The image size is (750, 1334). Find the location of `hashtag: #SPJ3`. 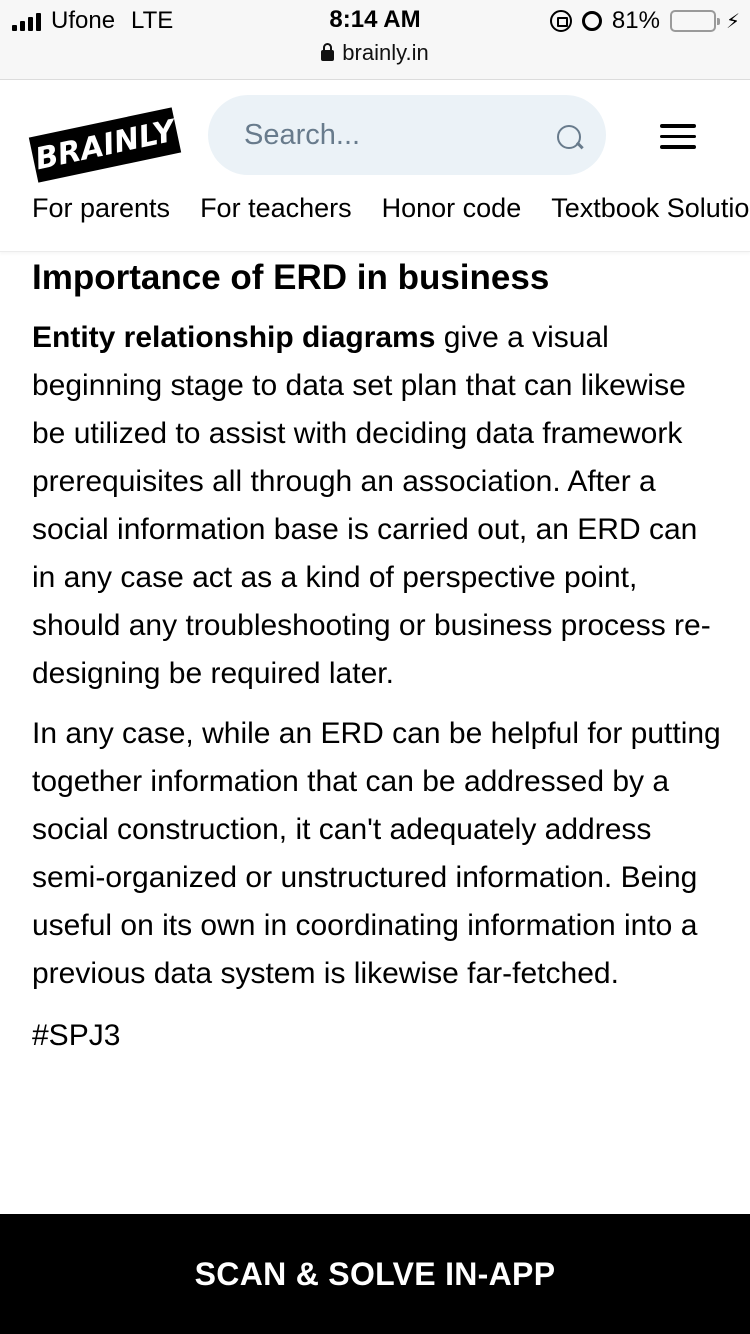

hashtag: #SPJ3 is located at coordinates (76, 1035).